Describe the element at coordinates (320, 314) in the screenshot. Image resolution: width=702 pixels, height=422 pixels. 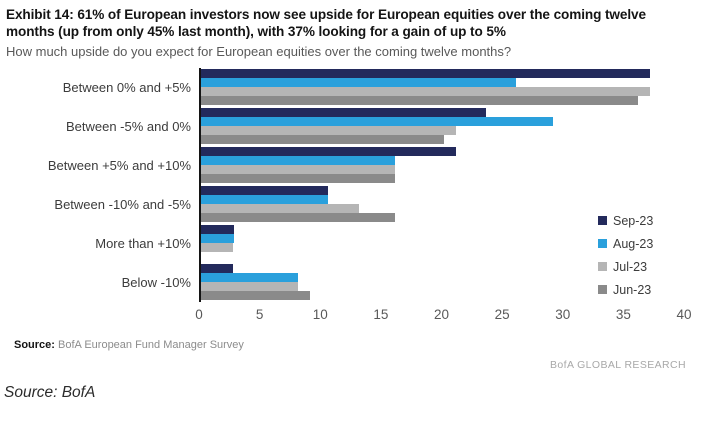
I see `x-tick-label: 10` at that location.